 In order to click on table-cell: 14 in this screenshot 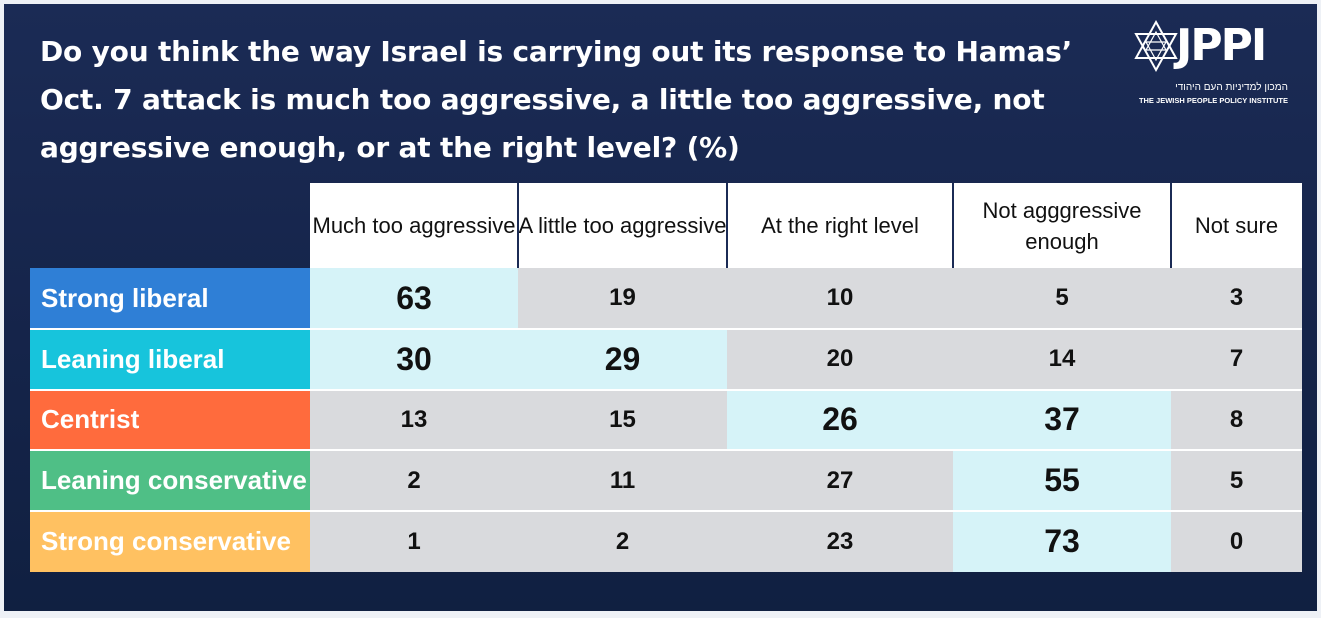, I will do `click(1062, 359)`.